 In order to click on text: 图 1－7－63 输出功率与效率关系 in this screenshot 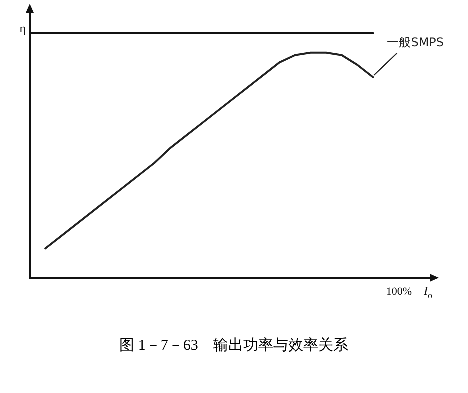, I will do `click(234, 345)`.